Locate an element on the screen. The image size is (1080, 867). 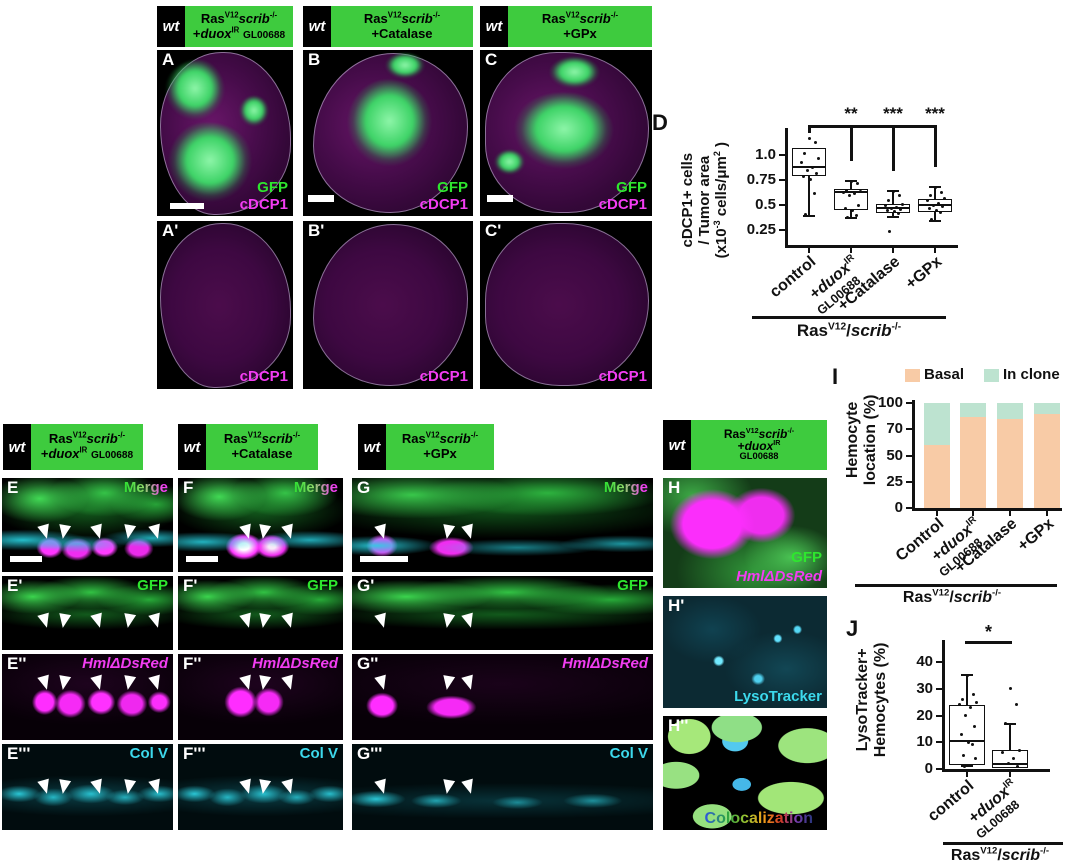
y-tick-label: 0.75 is located at coordinates (761, 179).